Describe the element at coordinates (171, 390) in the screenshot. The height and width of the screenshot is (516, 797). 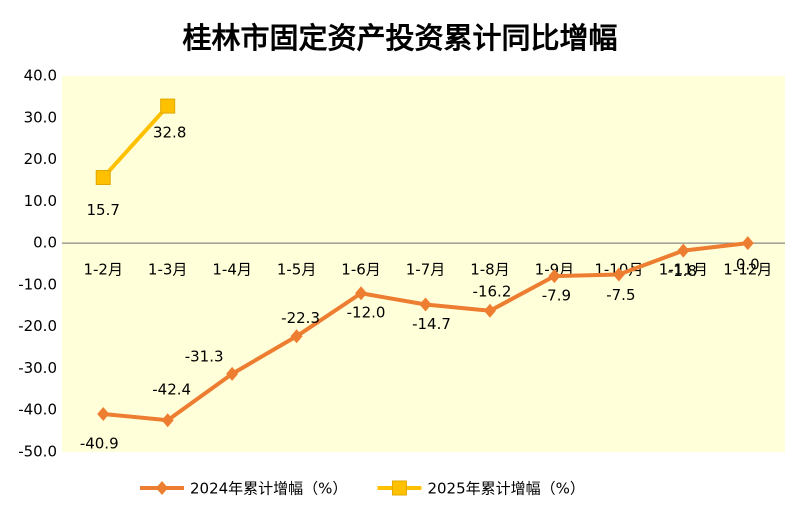
I see `data-label: -42.4` at that location.